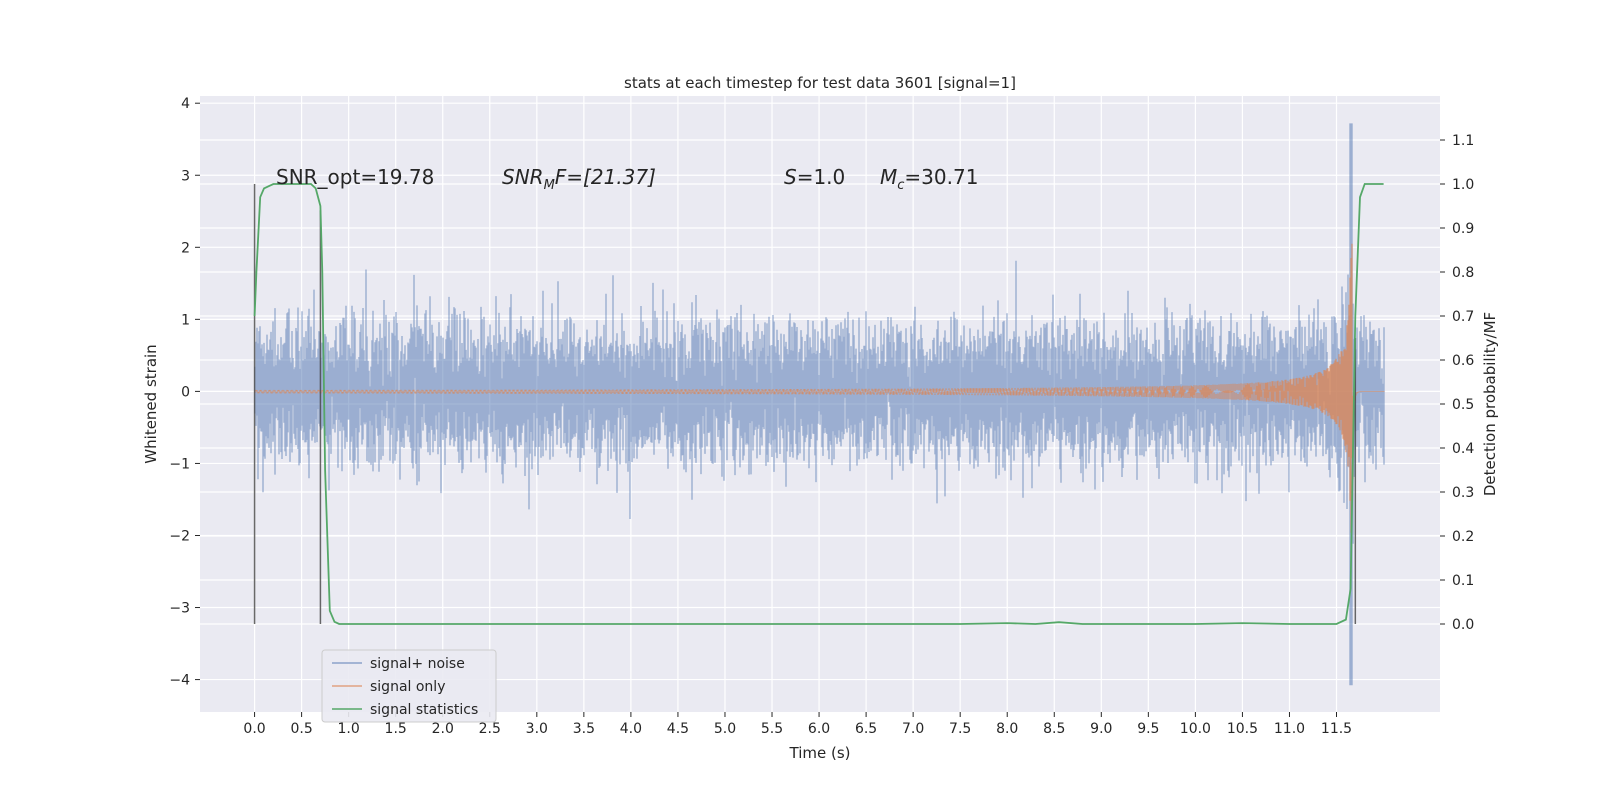 The width and height of the screenshot is (1600, 800). I want to click on x-tick-label: 6.5, so click(866, 729).